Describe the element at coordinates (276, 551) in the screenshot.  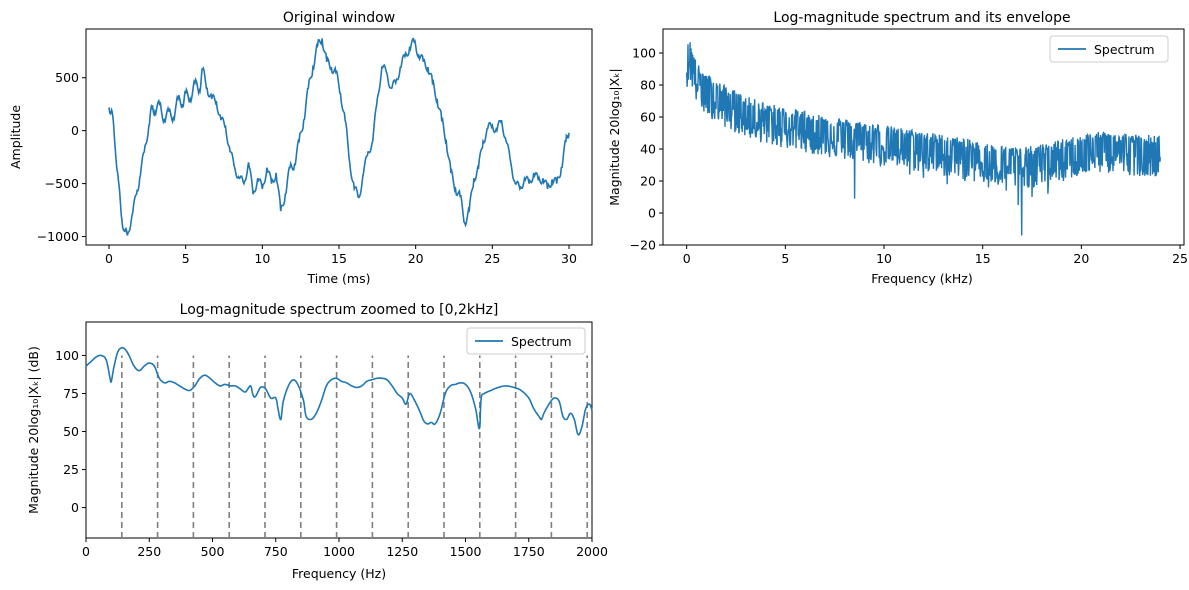
I see `x-tick-label: 750` at that location.